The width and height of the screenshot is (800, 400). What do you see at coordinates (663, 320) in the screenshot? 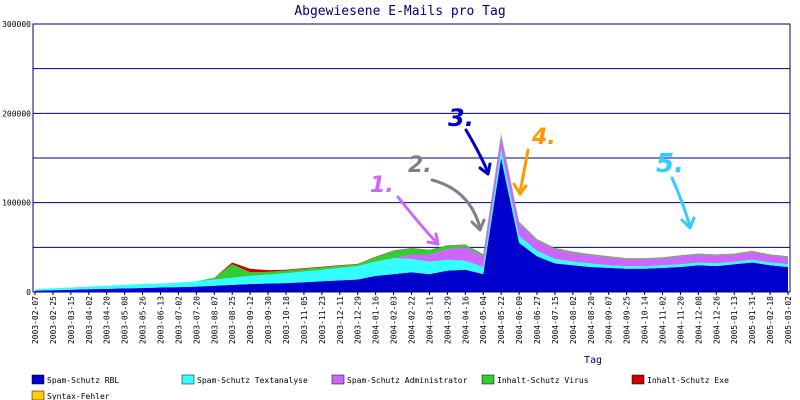
I see `x-tick-label: 2004-11-02` at bounding box center [663, 320].